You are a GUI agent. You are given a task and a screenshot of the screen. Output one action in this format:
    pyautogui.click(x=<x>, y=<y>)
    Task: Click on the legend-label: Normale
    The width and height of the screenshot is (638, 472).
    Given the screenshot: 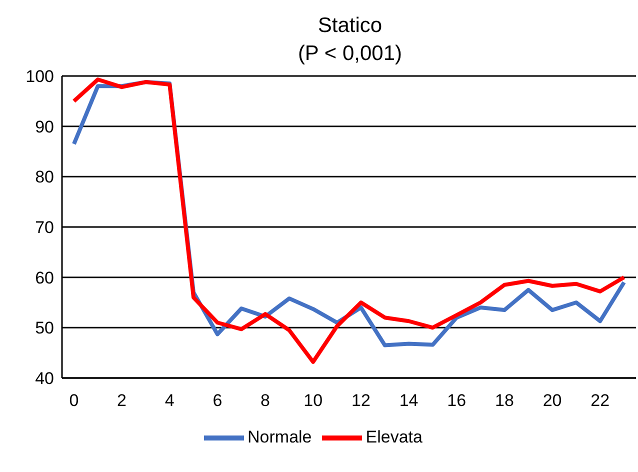 What is the action you would take?
    pyautogui.click(x=280, y=436)
    